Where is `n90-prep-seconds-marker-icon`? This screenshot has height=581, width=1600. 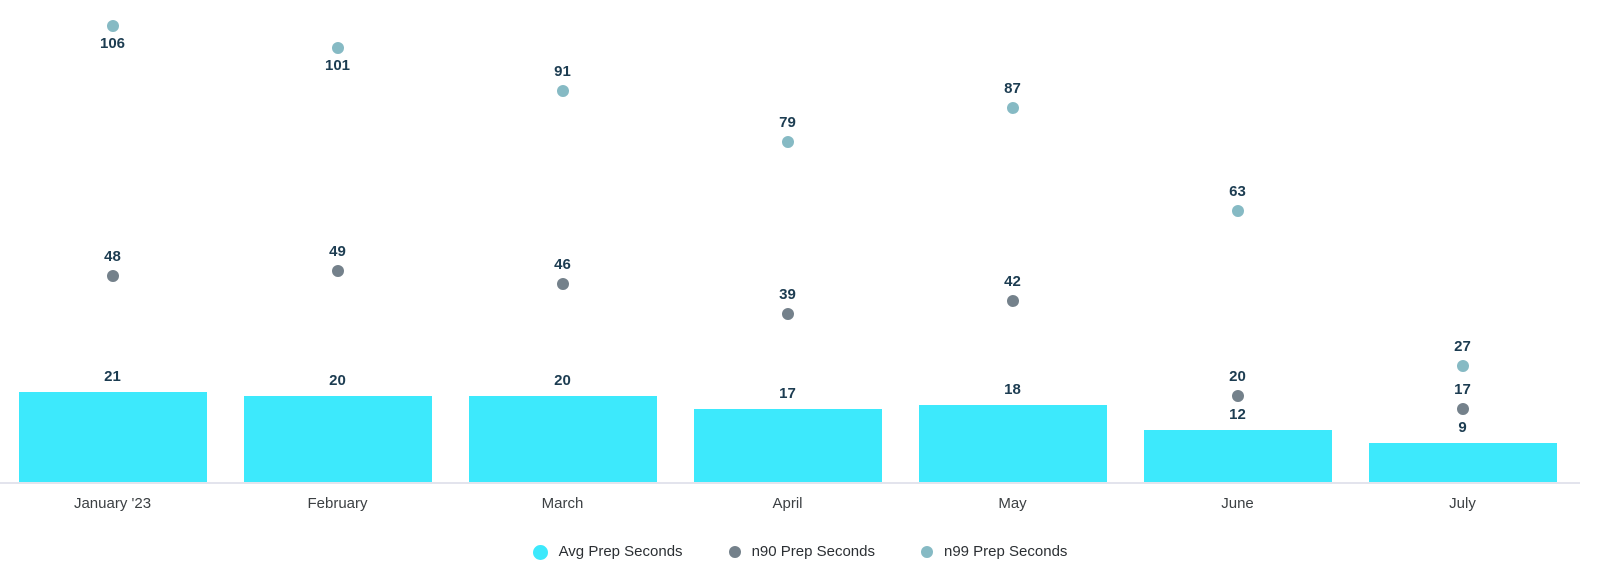 n90-prep-seconds-marker-icon is located at coordinates (734, 552).